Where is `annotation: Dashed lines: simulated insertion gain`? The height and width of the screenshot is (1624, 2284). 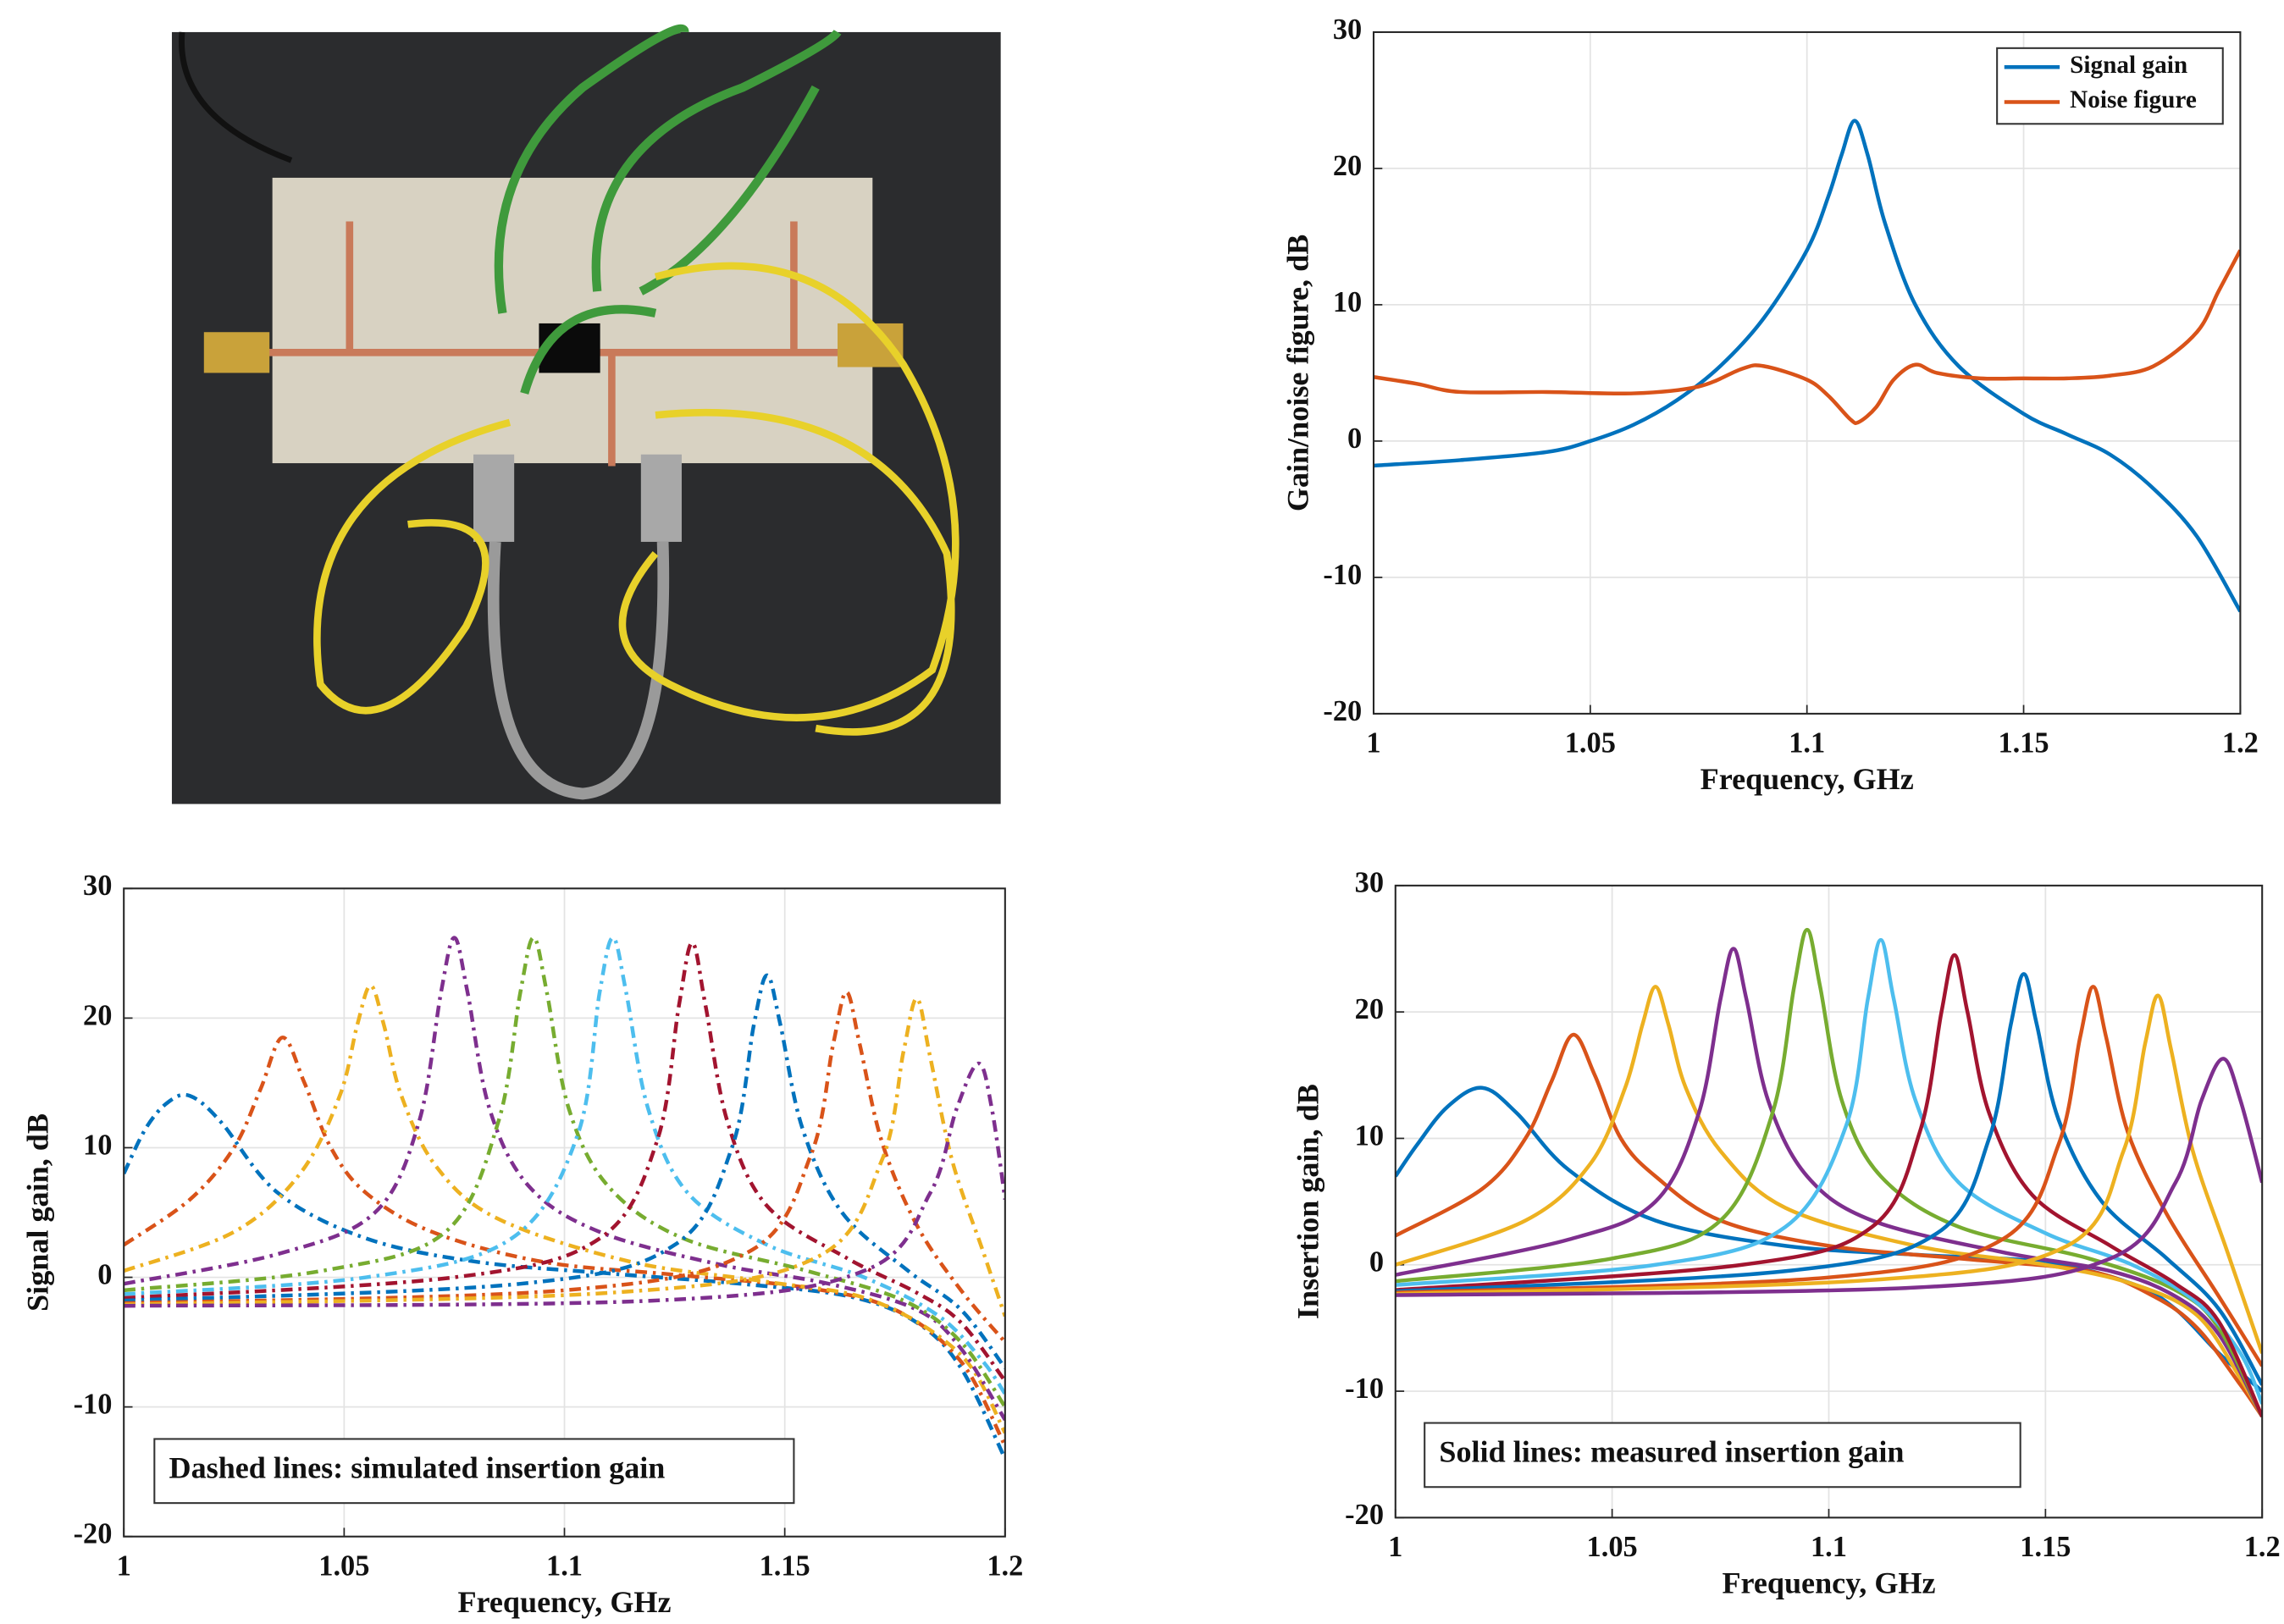
annotation: Dashed lines: simulated insertion gain is located at coordinates (417, 1468).